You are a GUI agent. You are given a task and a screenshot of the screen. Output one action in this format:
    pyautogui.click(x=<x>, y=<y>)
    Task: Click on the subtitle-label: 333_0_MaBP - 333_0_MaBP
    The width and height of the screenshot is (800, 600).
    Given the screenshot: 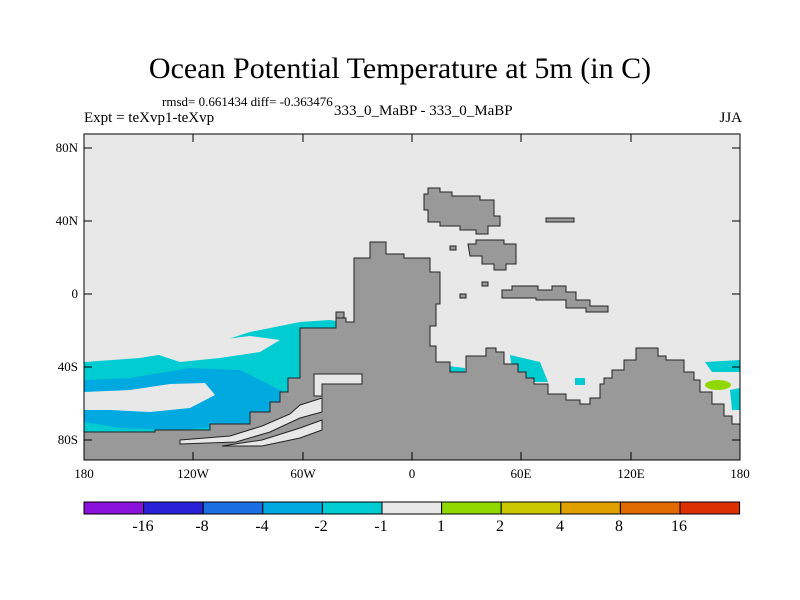 What is the action you would take?
    pyautogui.click(x=423, y=111)
    